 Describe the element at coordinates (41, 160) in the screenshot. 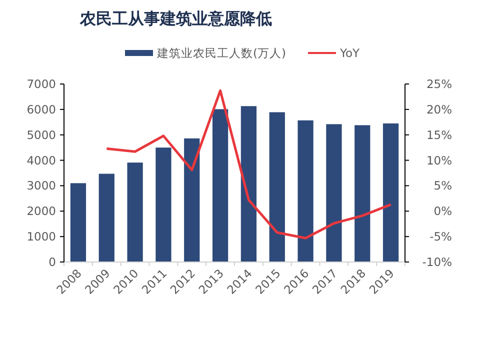

I see `y-tick-label: 4000` at that location.